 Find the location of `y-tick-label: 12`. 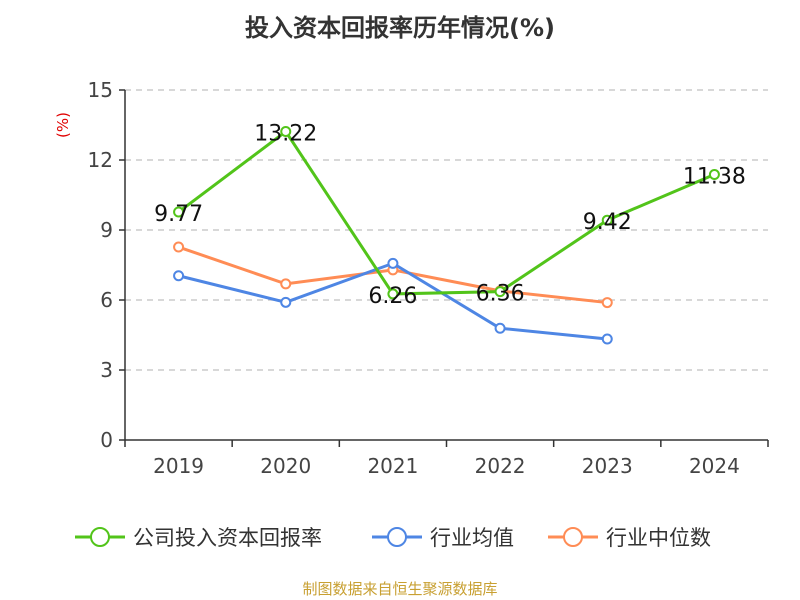

y-tick-label: 12 is located at coordinates (100, 160).